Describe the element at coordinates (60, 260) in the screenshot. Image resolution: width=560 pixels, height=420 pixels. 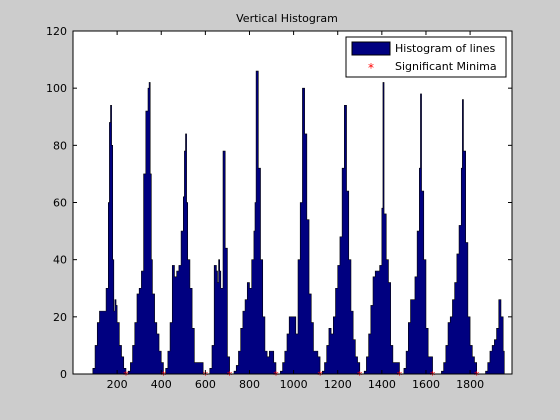
I see `y-tick-label: 40` at that location.